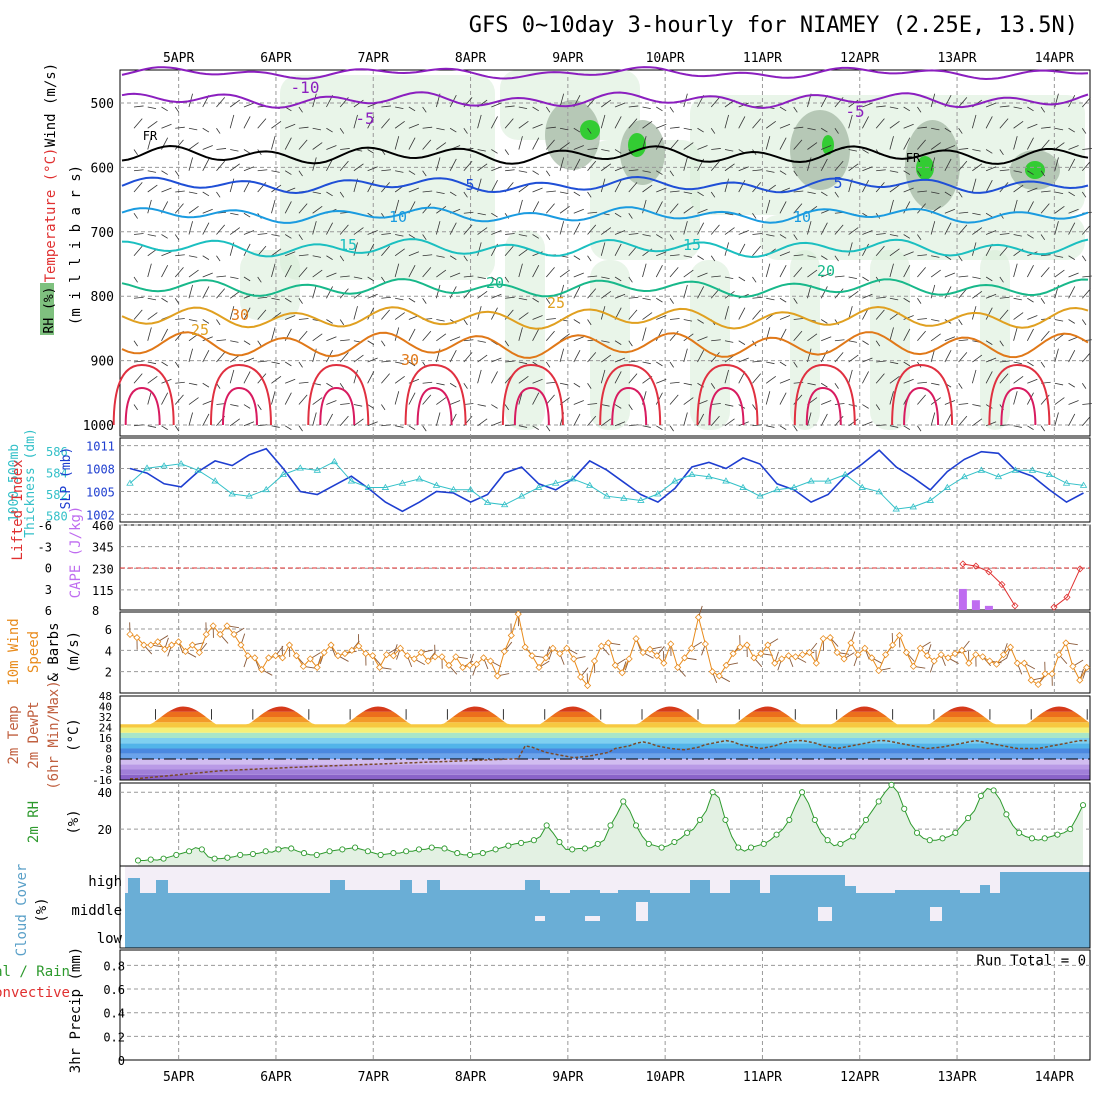 The height and width of the screenshot is (1100, 1100). Describe the element at coordinates (607, 880) in the screenshot. I see `high-cloud-background` at that location.